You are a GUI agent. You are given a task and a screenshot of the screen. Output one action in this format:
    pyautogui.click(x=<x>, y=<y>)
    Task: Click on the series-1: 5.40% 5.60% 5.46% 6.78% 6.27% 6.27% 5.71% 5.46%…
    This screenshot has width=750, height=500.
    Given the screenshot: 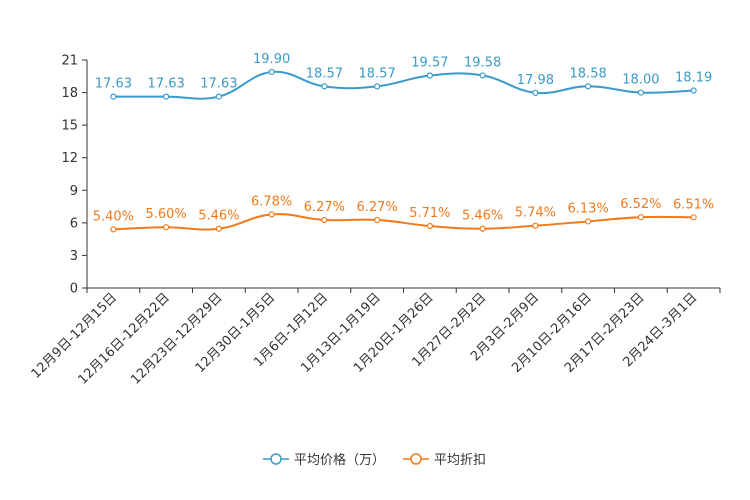 What is the action you would take?
    pyautogui.click(x=403, y=213)
    